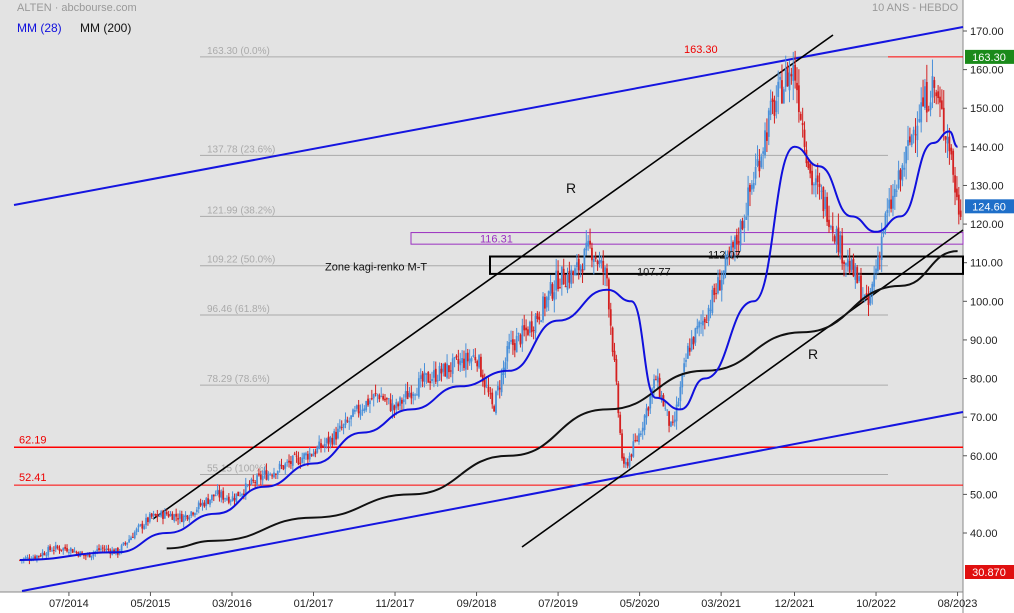  What do you see at coordinates (477, 604) in the screenshot?
I see `x-tick-label: 09/2018` at bounding box center [477, 604].